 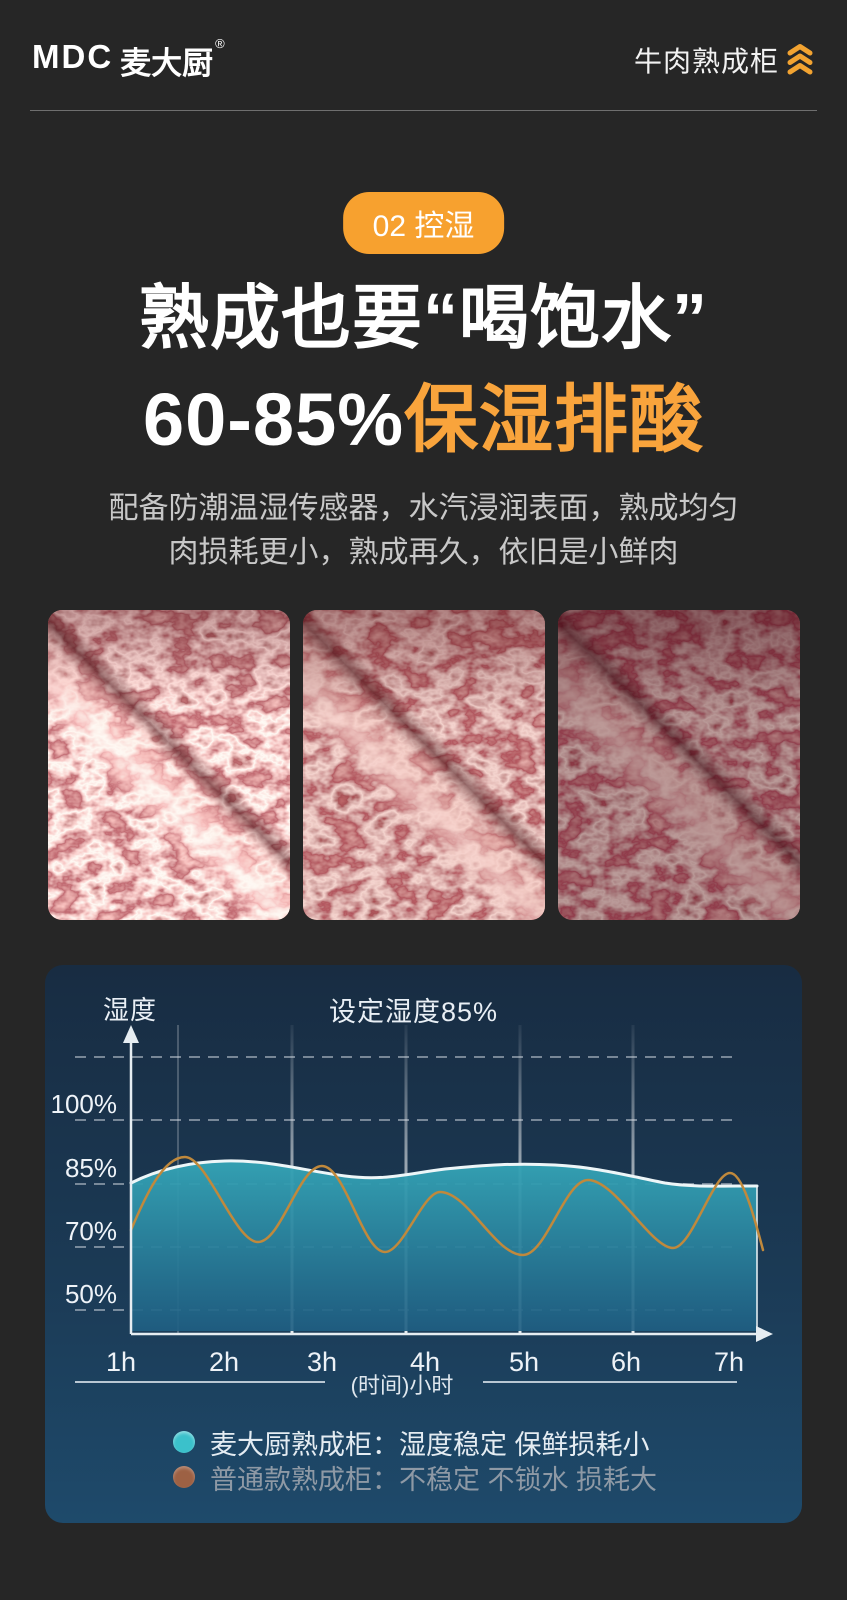 I want to click on brand-logo-mdc: MDC, so click(x=73, y=56).